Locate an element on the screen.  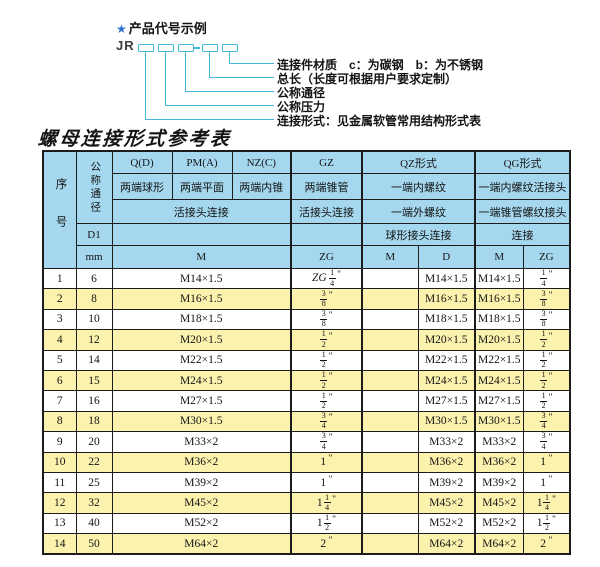
cell-thread-m: M20×1.5 is located at coordinates (201, 340).